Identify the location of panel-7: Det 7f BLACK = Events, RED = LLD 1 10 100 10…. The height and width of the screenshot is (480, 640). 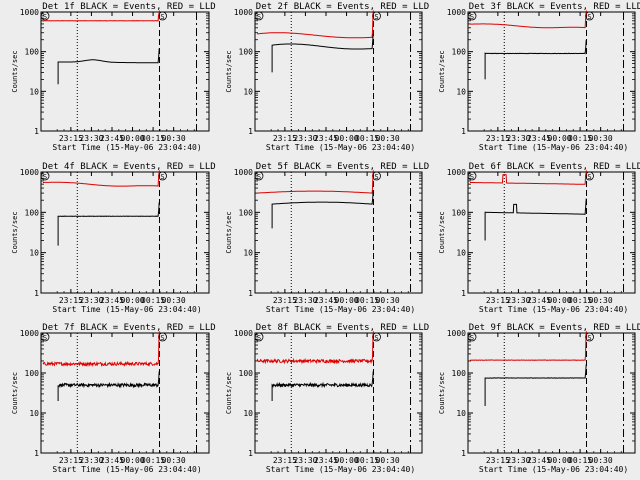
(113, 398).